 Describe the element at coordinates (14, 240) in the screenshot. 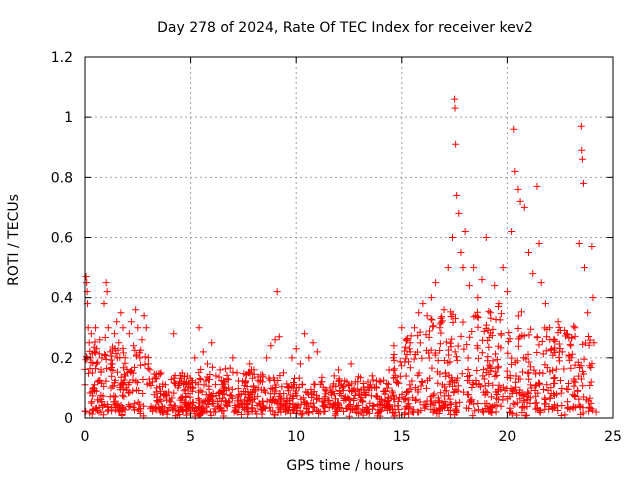

I see `y-axis-label: ROTI / TECUs` at that location.